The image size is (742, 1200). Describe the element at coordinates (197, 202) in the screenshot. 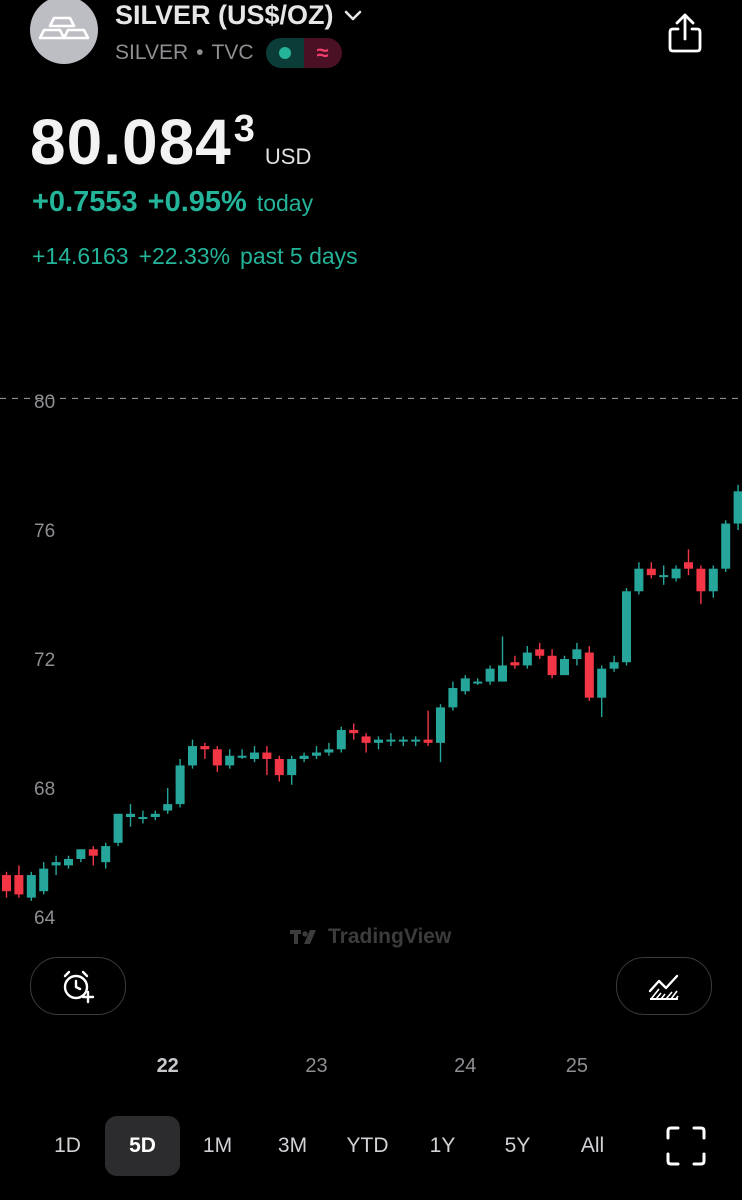

I see `change-today-pct: +0.95%` at that location.